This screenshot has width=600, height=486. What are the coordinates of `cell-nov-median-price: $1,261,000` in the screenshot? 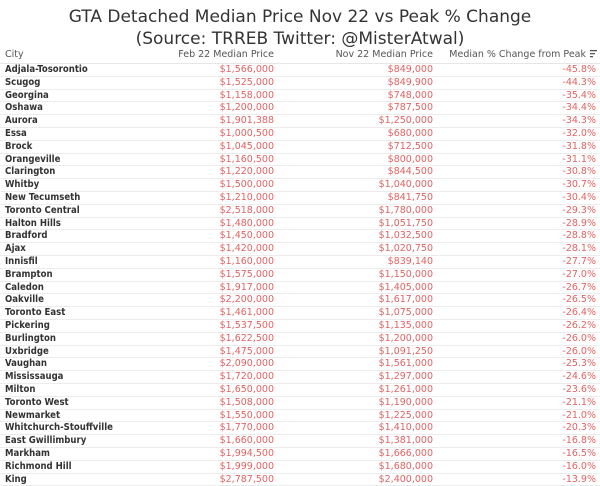 It's located at (406, 390).